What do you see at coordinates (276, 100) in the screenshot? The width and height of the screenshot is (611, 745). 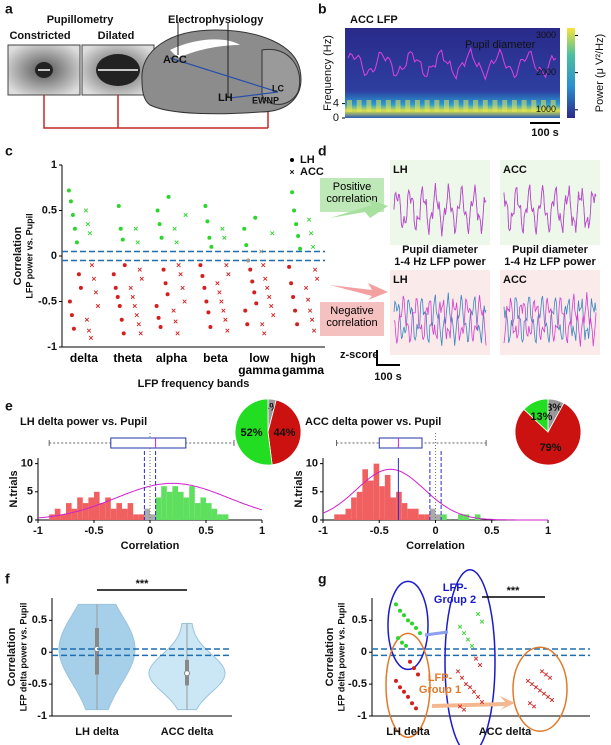 I see `region-label: P` at bounding box center [276, 100].